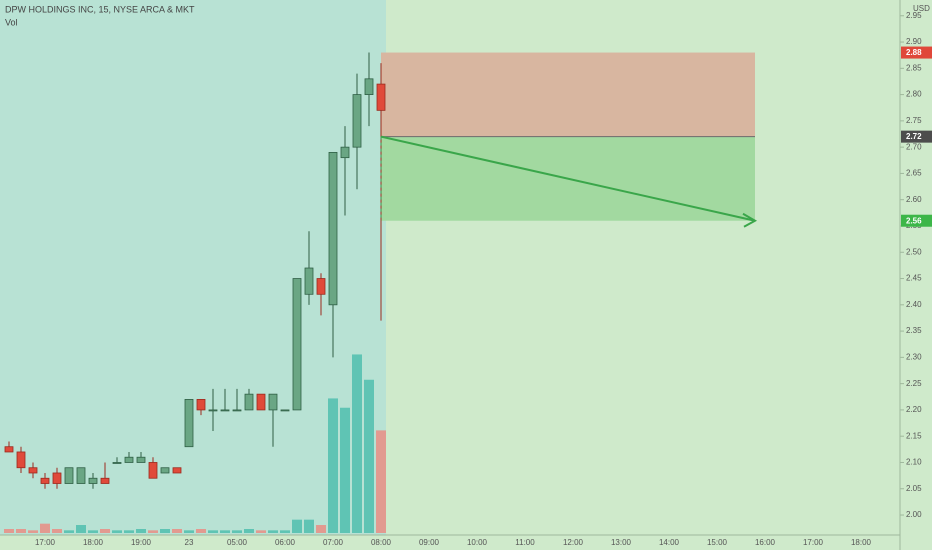  What do you see at coordinates (568, 178) in the screenshot?
I see `trend-arrow` at bounding box center [568, 178].